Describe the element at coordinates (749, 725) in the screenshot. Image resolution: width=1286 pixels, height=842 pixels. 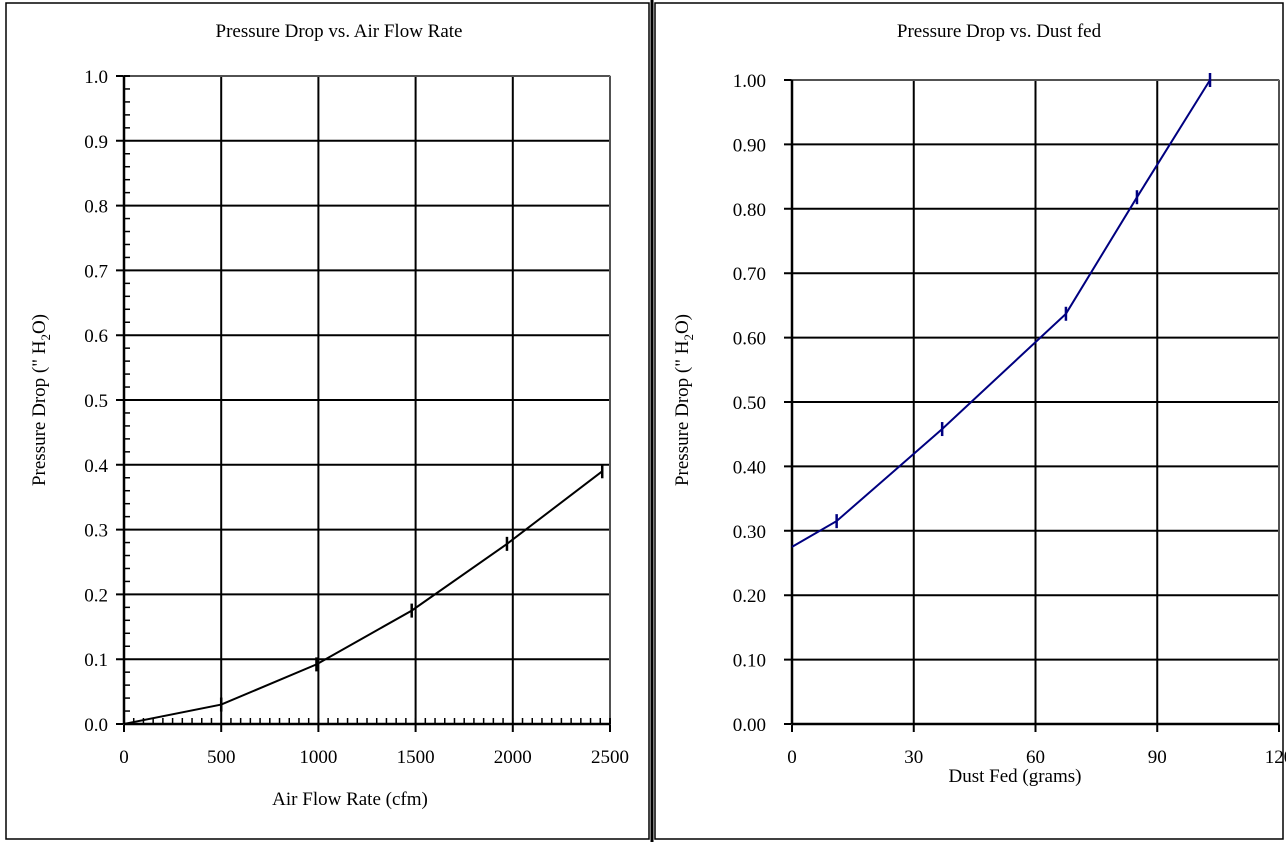
I see `y-tick-label: 0.00` at that location.